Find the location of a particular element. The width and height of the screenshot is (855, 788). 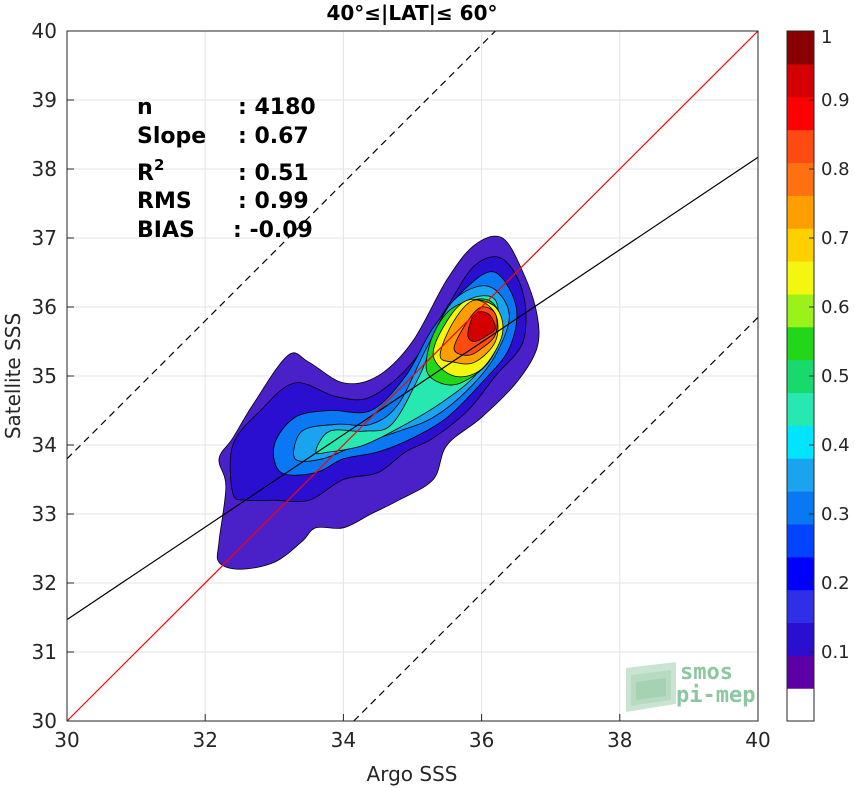

colorbar-tick-label: 0.6 is located at coordinates (835, 307).